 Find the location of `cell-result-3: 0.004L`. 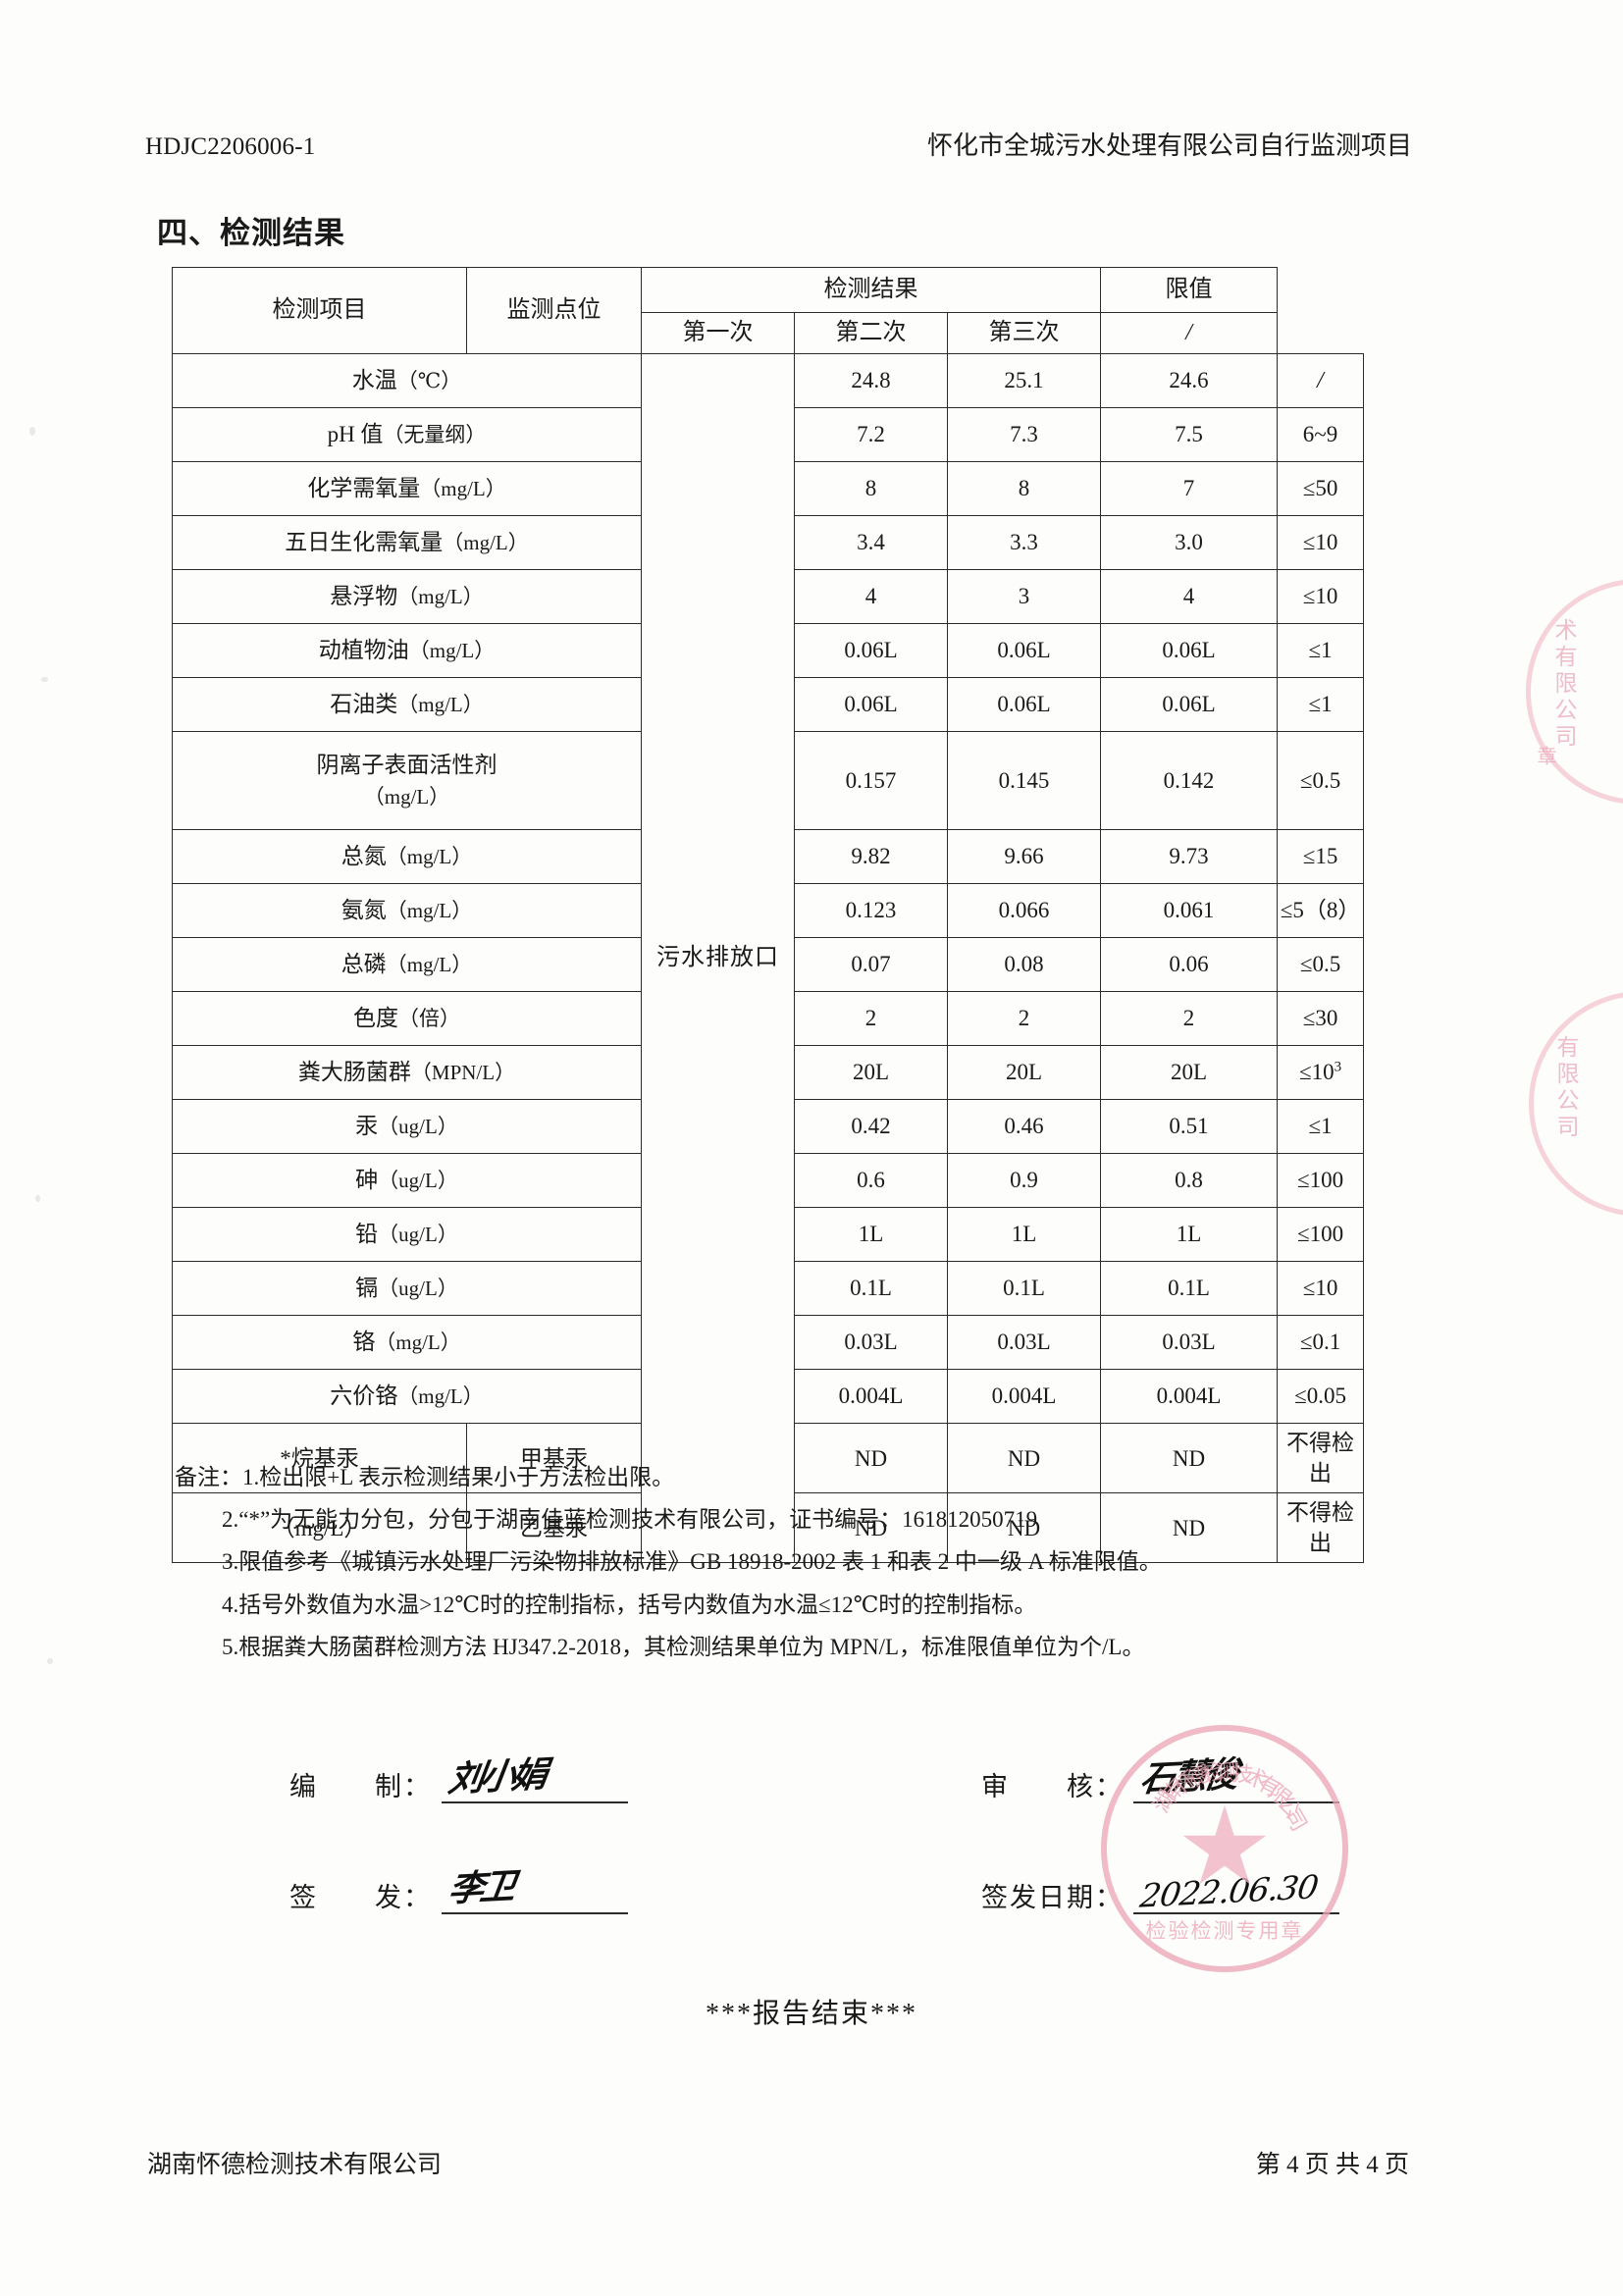

cell-result-3: 0.004L is located at coordinates (1189, 1396).